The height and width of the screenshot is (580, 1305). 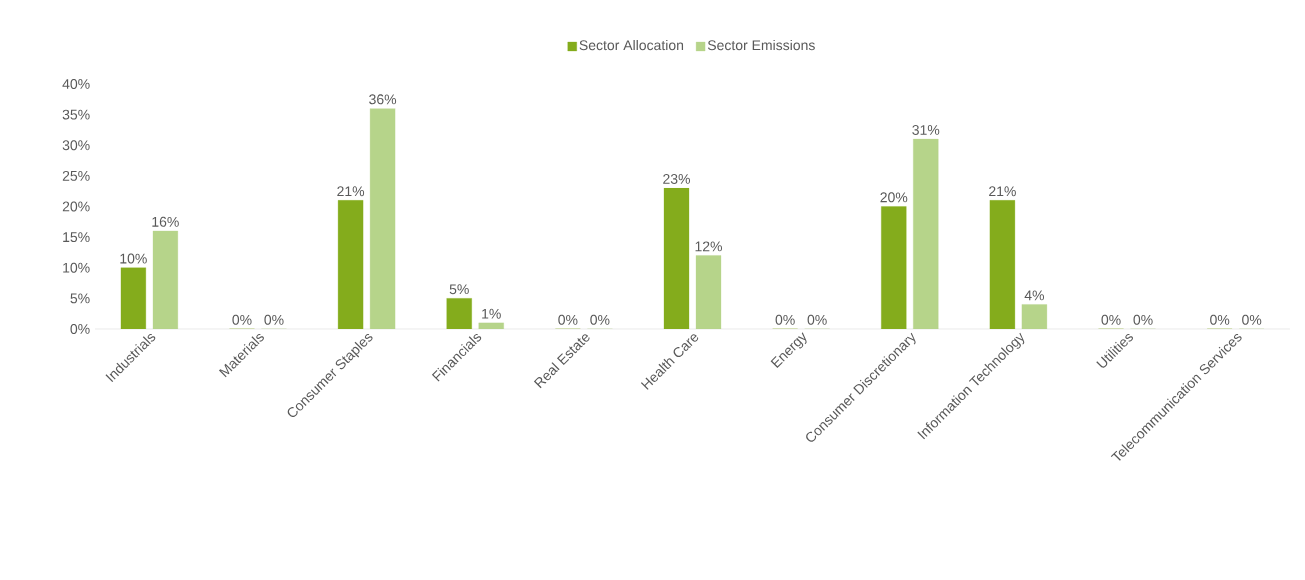 I want to click on data-label: 20%, so click(x=894, y=197).